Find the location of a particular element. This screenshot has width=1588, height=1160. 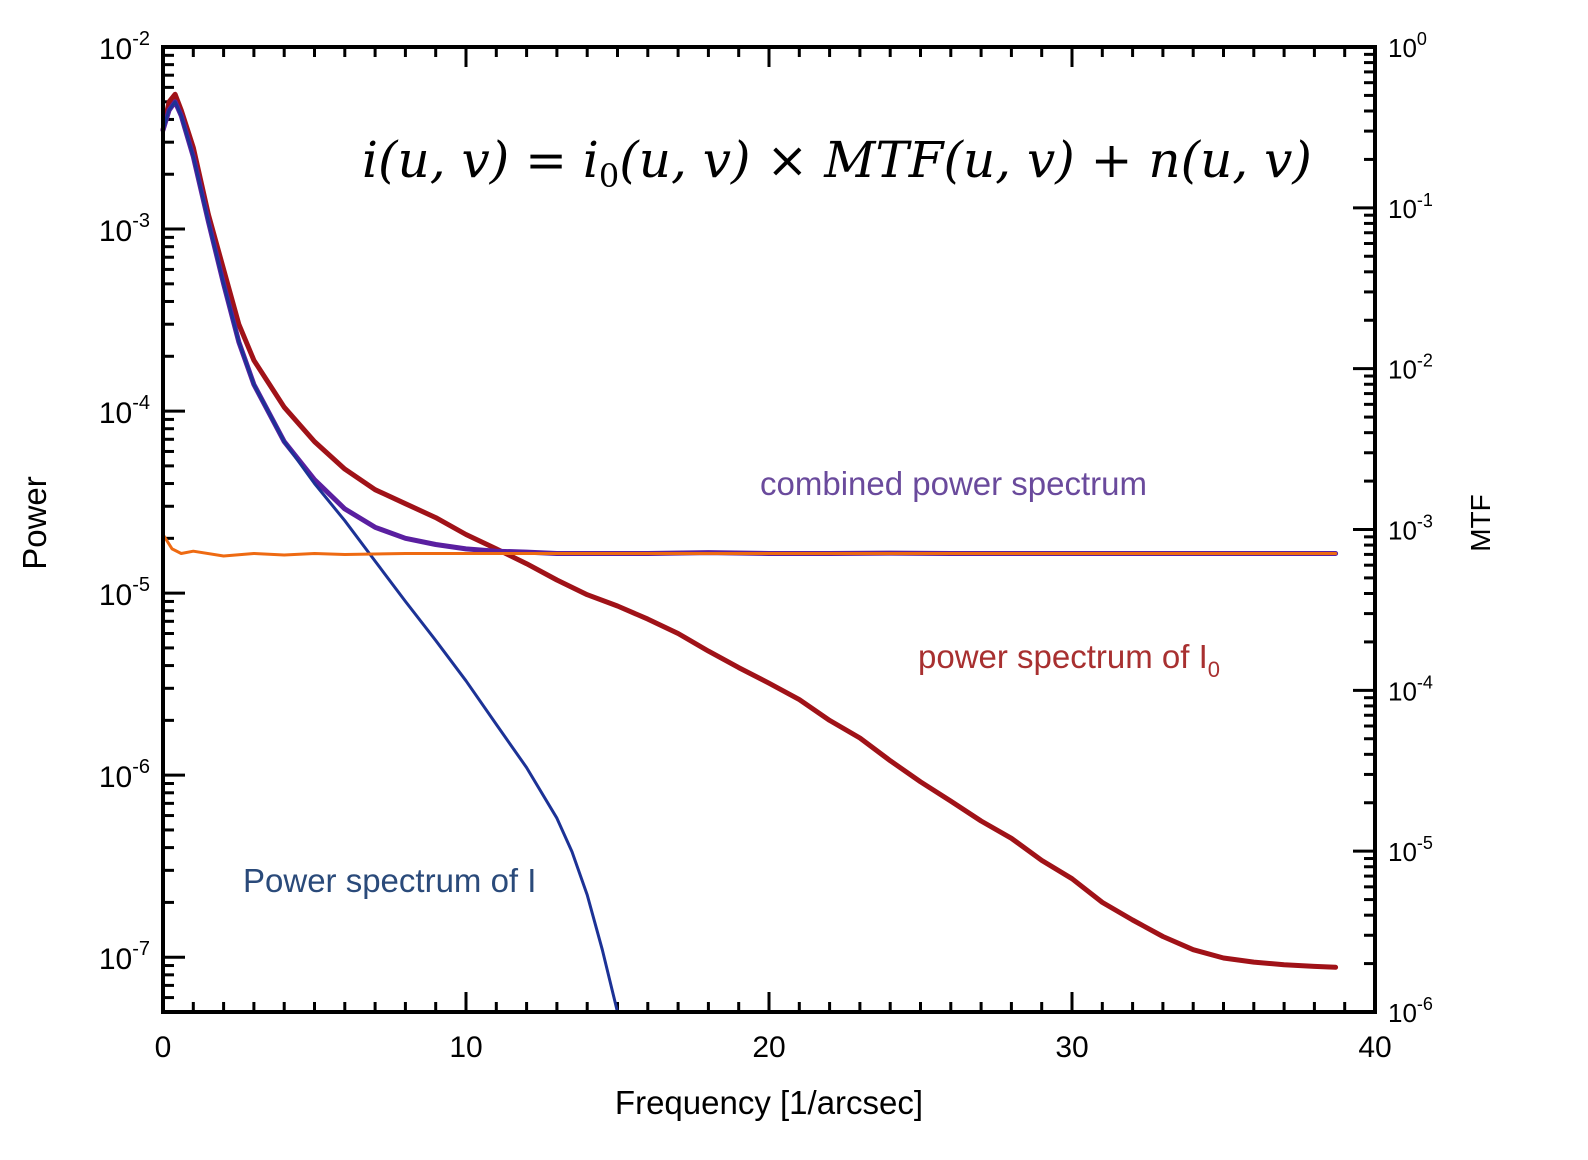

y2-tick-label: 10⁰ is located at coordinates (1407, 46).